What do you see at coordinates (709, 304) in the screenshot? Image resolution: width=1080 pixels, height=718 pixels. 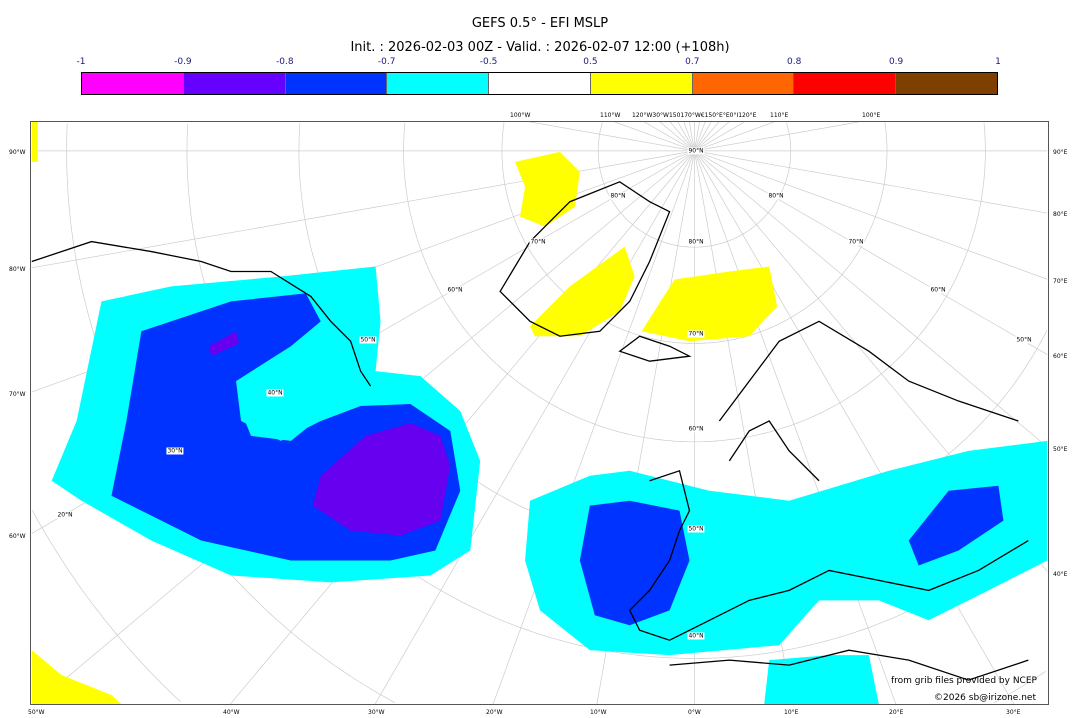 I see `yellow-region-norwegian-sea` at bounding box center [709, 304].